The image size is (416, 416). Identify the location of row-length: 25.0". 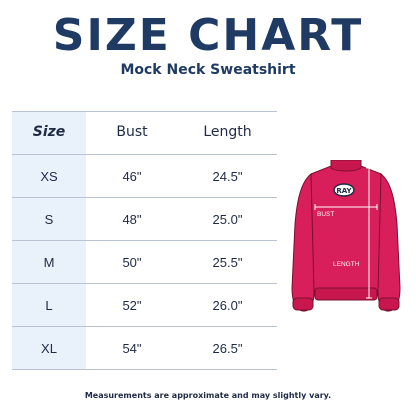
(227, 219).